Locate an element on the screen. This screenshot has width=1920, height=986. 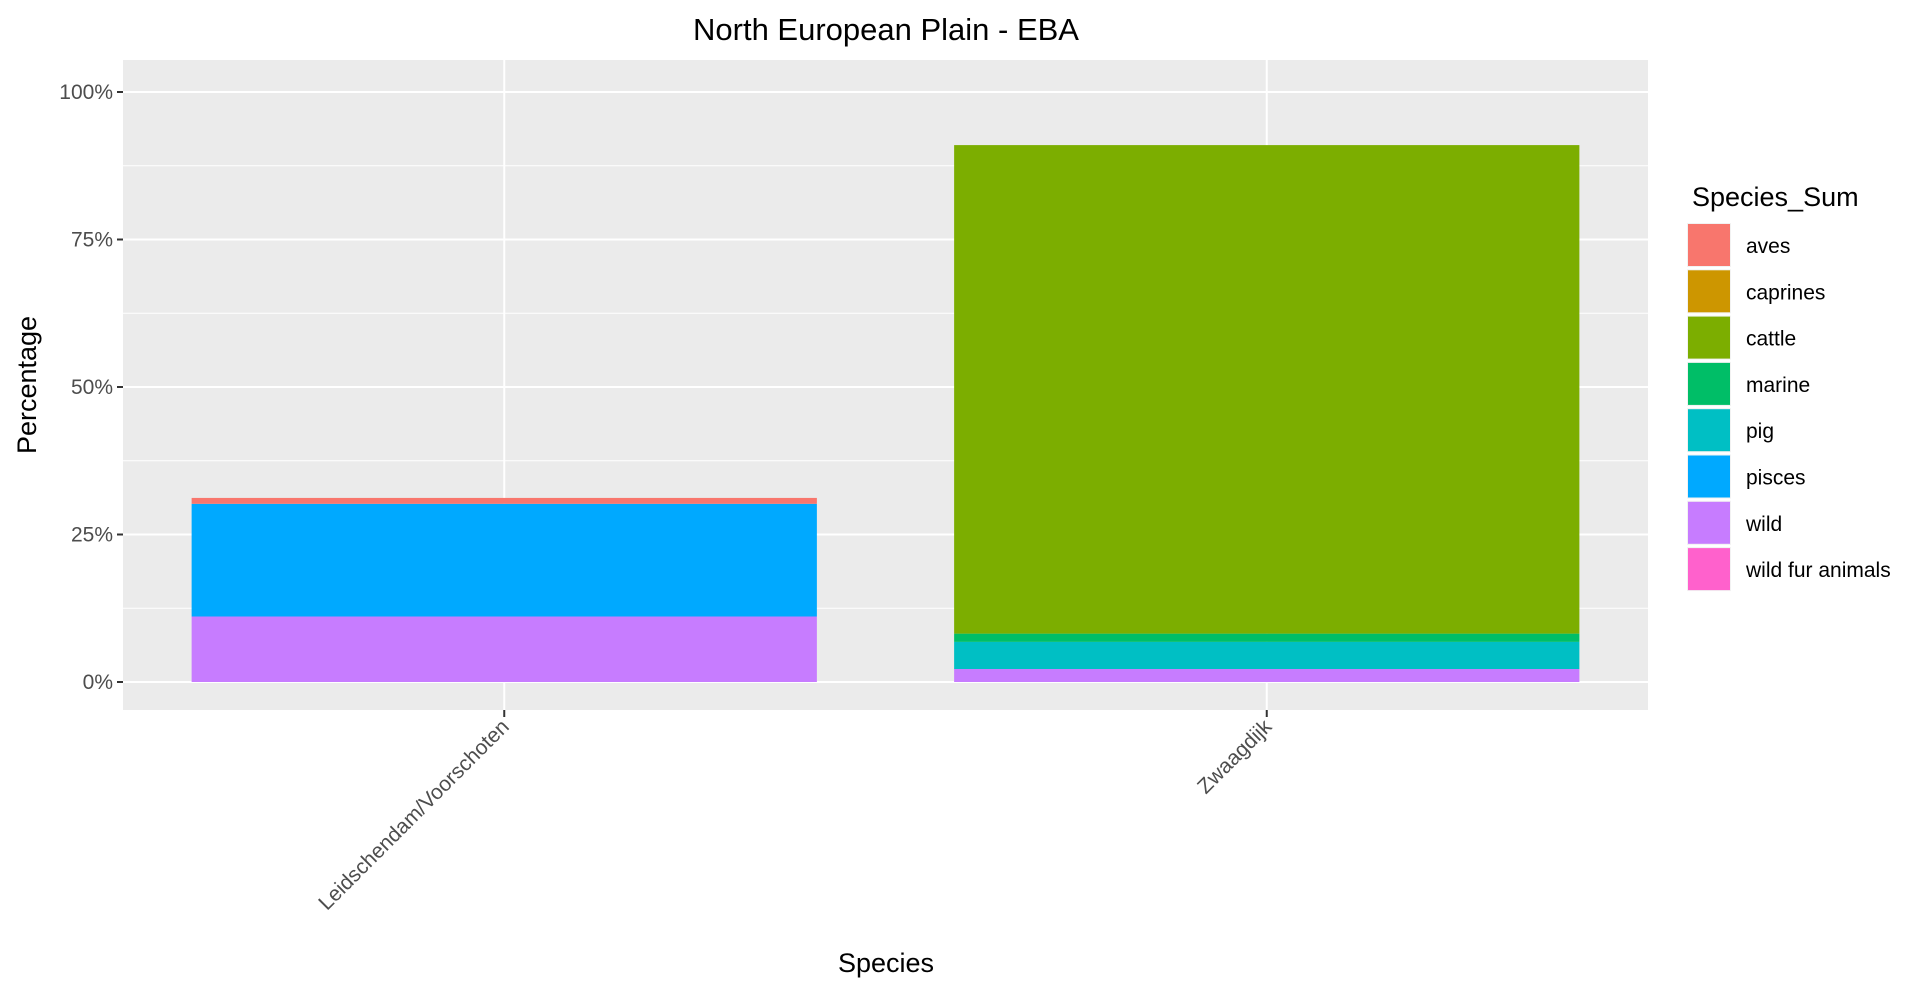
chart-title: North European Plain - EBA is located at coordinates (886, 29).